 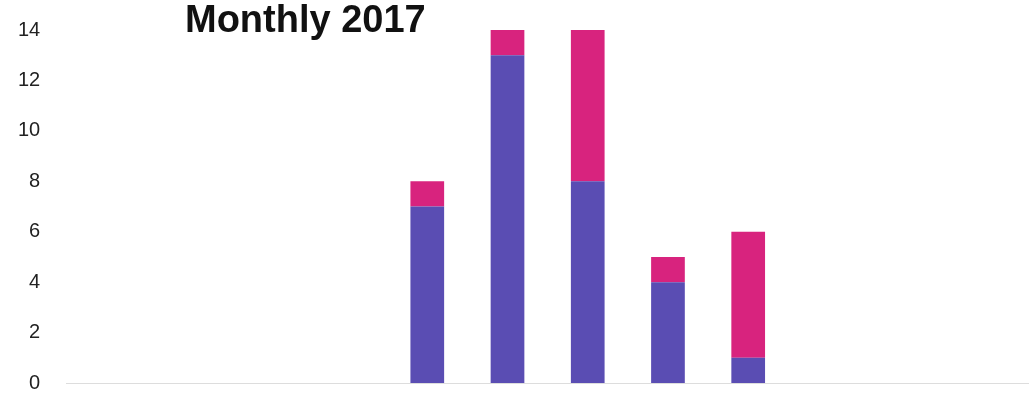 I want to click on y-tick-label: 10, so click(x=29, y=129).